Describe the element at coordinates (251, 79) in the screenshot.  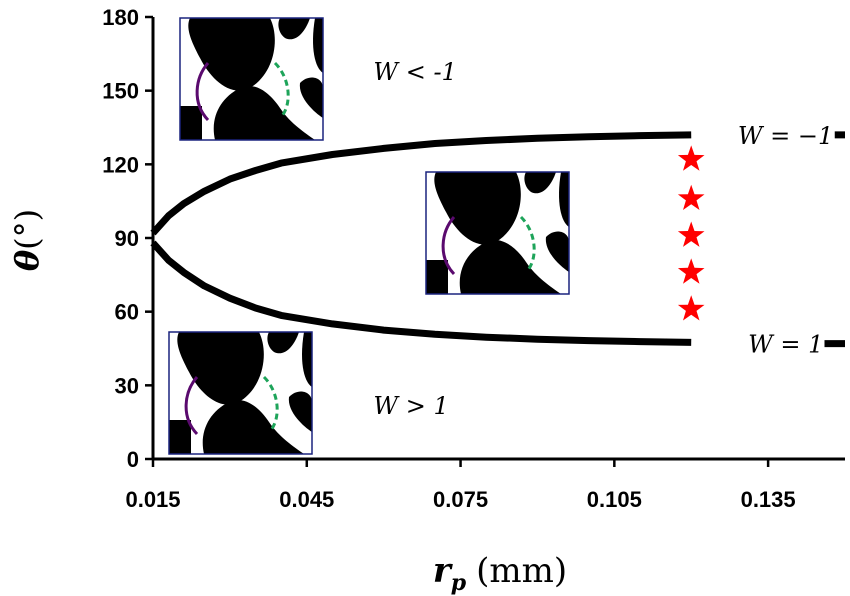
I see `micrograph-inset-top` at that location.